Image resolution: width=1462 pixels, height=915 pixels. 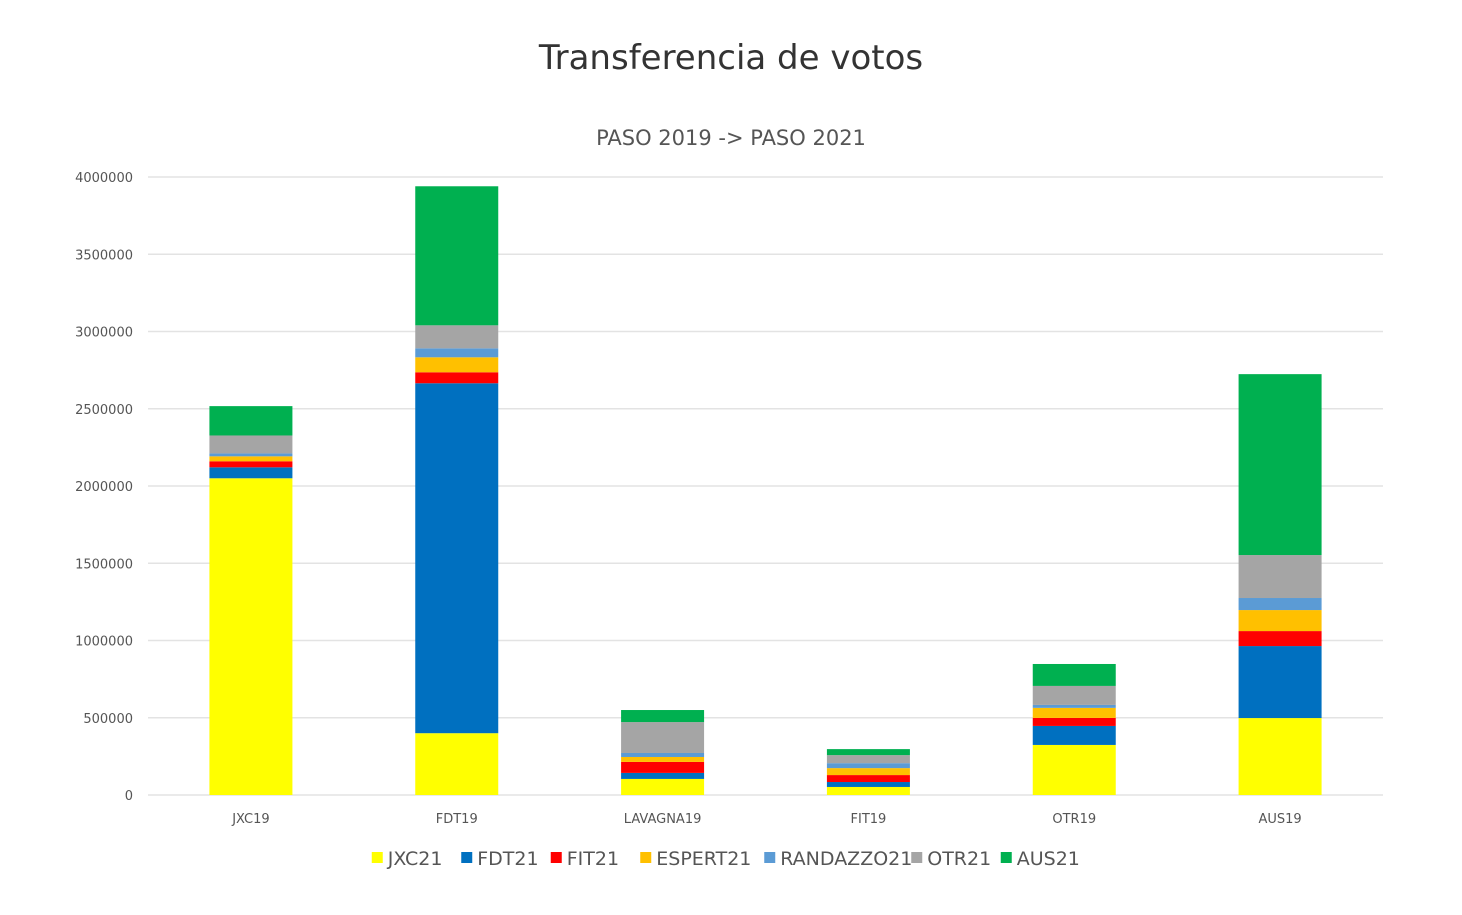 What do you see at coordinates (663, 819) in the screenshot?
I see `x-tick-label: LAVAGNA19` at bounding box center [663, 819].